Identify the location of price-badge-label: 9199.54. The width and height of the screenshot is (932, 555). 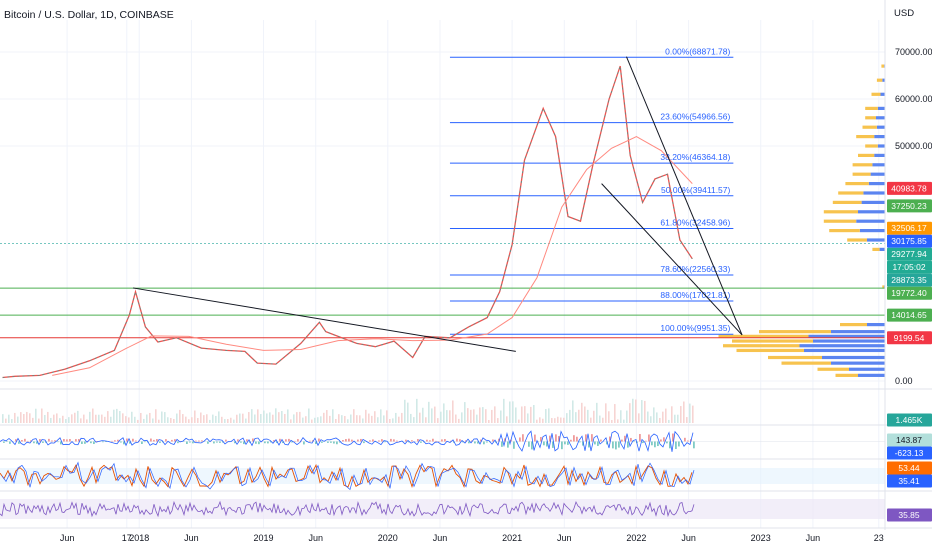
(909, 338).